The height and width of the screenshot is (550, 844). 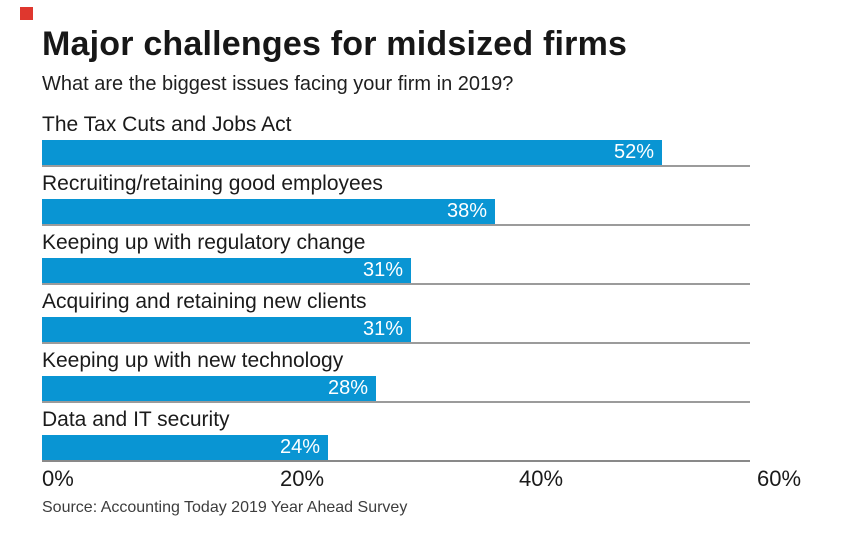 What do you see at coordinates (268, 211) in the screenshot?
I see `bar: 38%` at bounding box center [268, 211].